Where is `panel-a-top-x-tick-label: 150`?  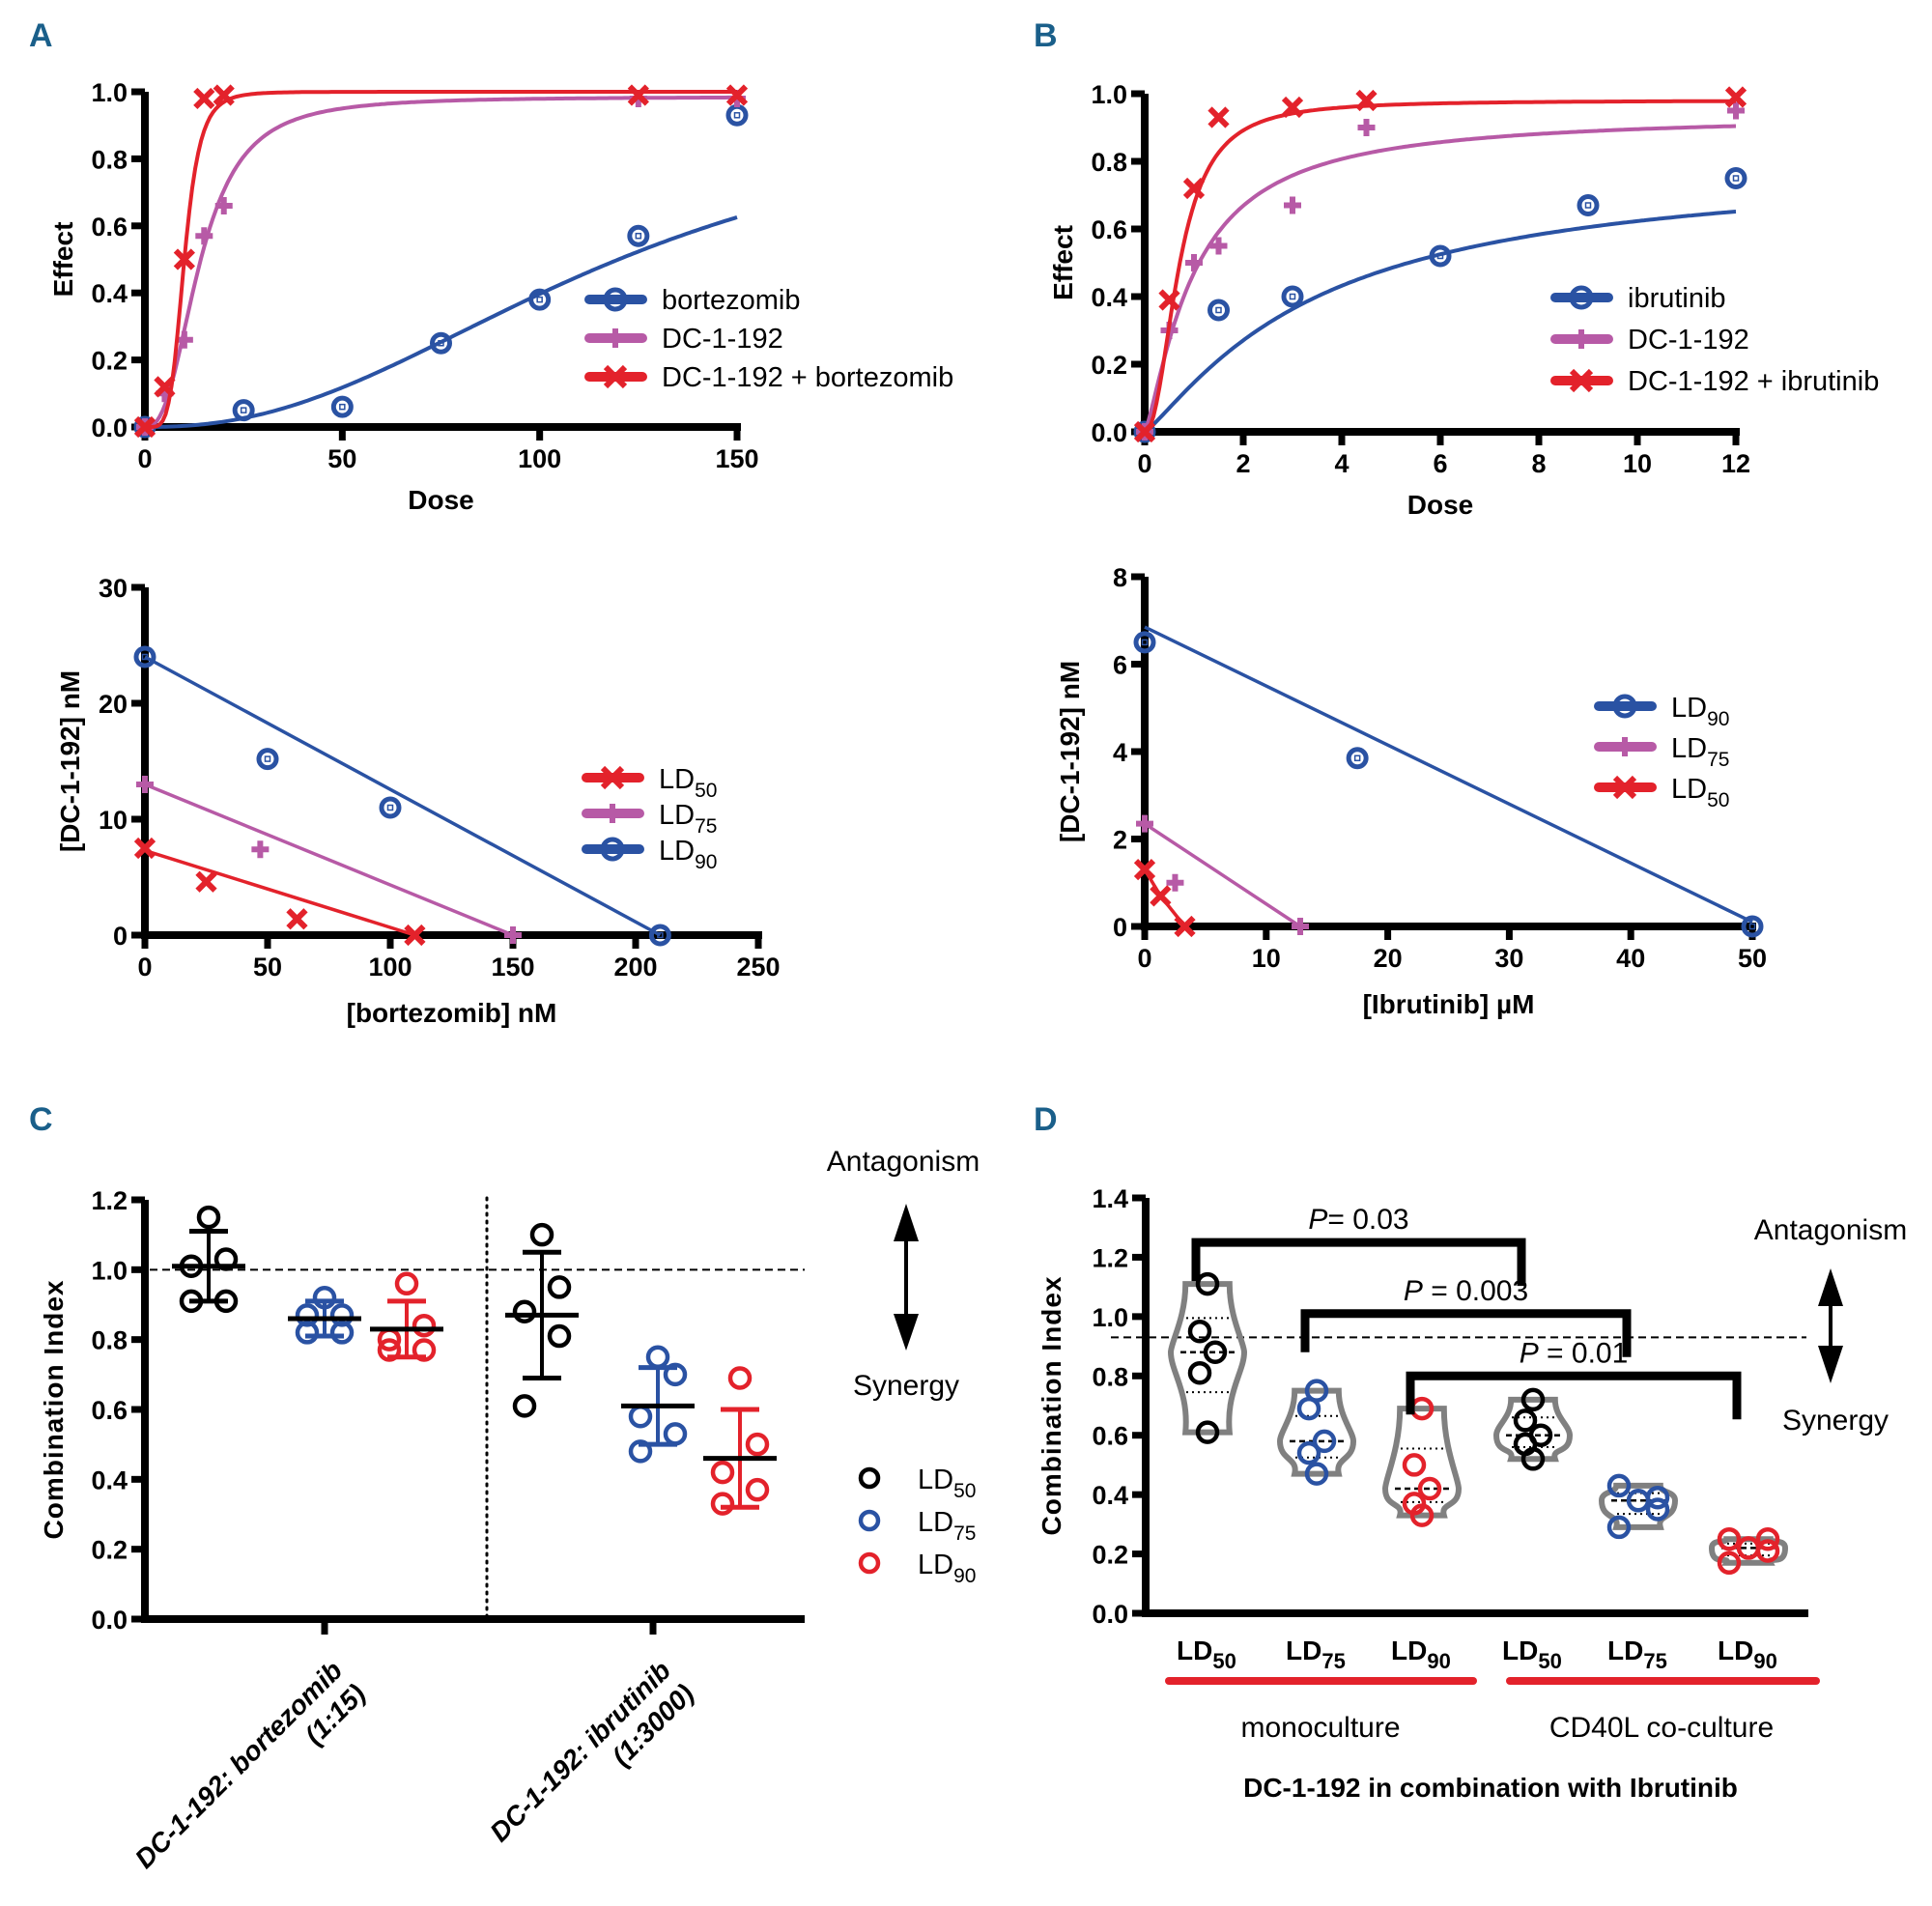 panel-a-top-x-tick-label: 150 is located at coordinates (736, 458).